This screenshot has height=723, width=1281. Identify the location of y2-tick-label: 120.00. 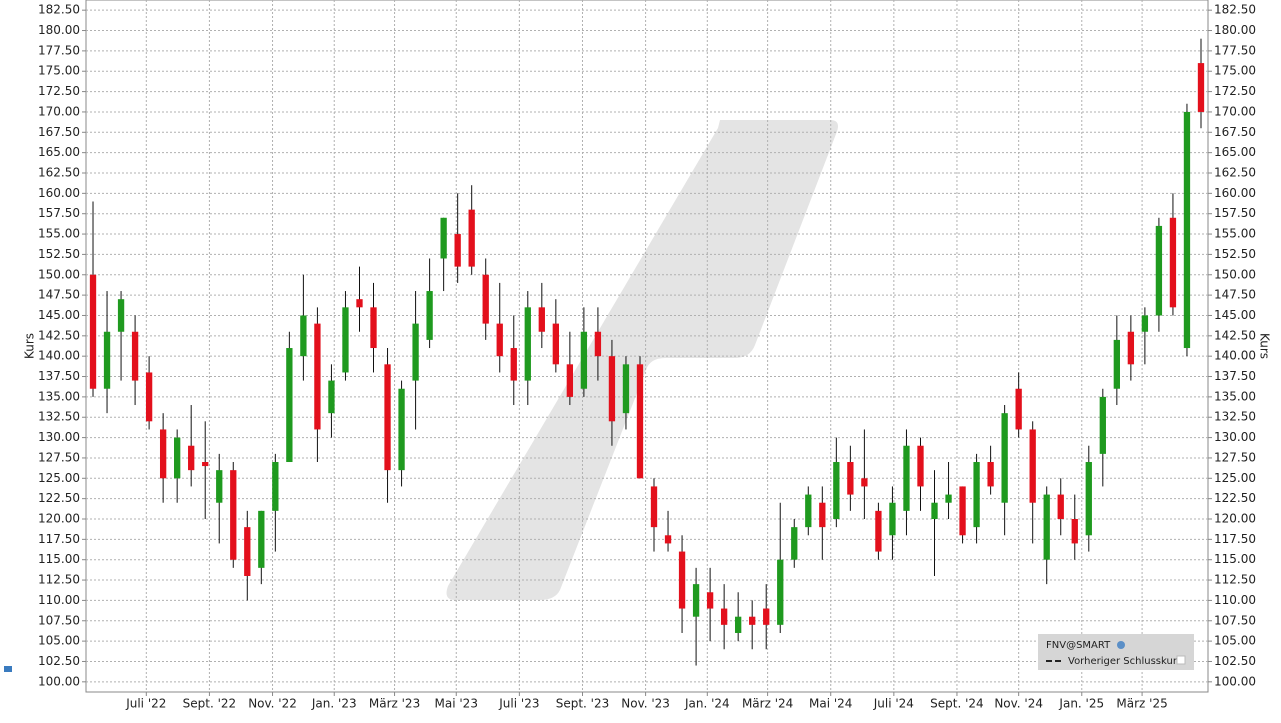
(1235, 519).